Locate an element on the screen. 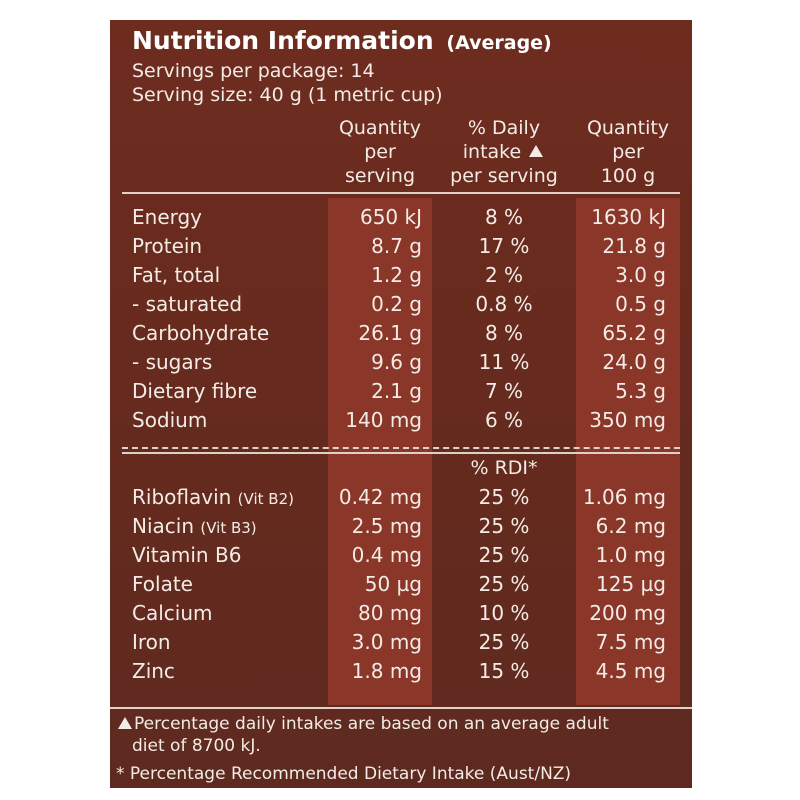 This screenshot has width=800, height=800. vitamin-name: Riboflavin is located at coordinates (182, 497).